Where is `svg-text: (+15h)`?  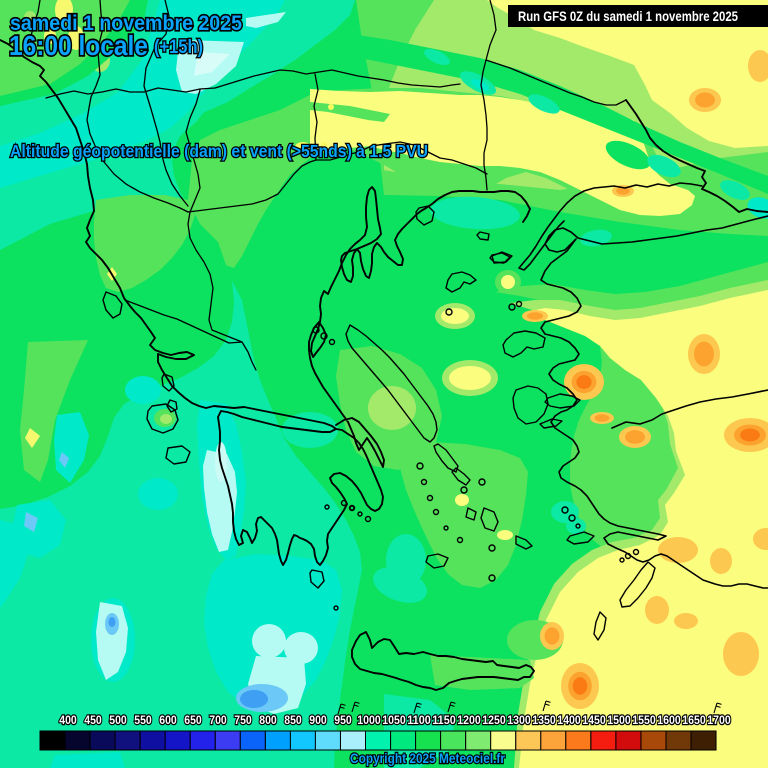 svg-text: (+15h) is located at coordinates (178, 47).